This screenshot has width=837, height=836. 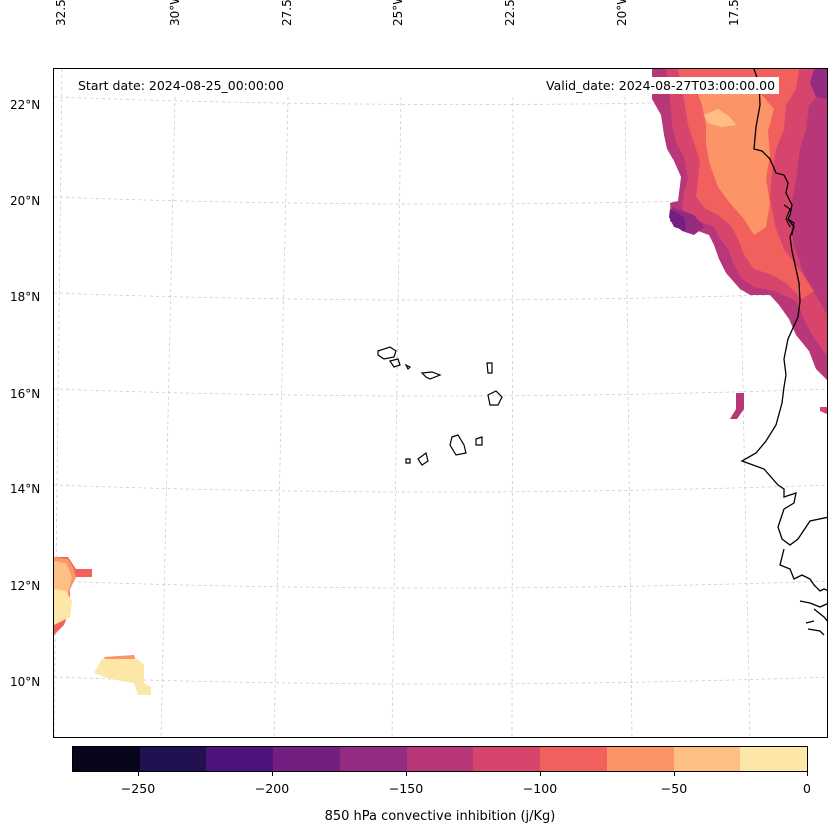 I want to click on lon-tick: 20°W, so click(x=622, y=13).